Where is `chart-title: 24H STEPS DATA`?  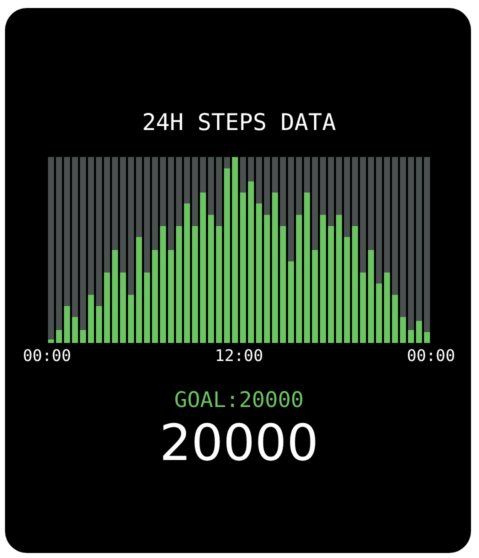
chart-title: 24H STEPS DATA is located at coordinates (239, 123).